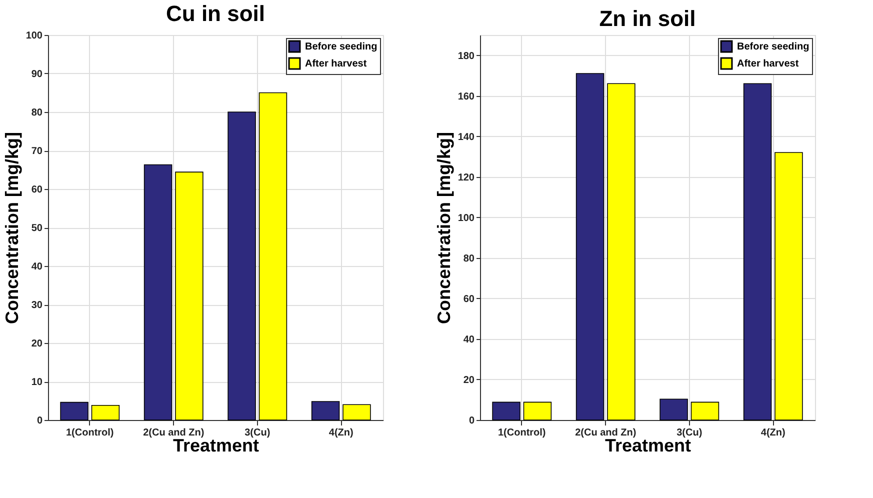  I want to click on y-tick-label: 140, so click(466, 137).